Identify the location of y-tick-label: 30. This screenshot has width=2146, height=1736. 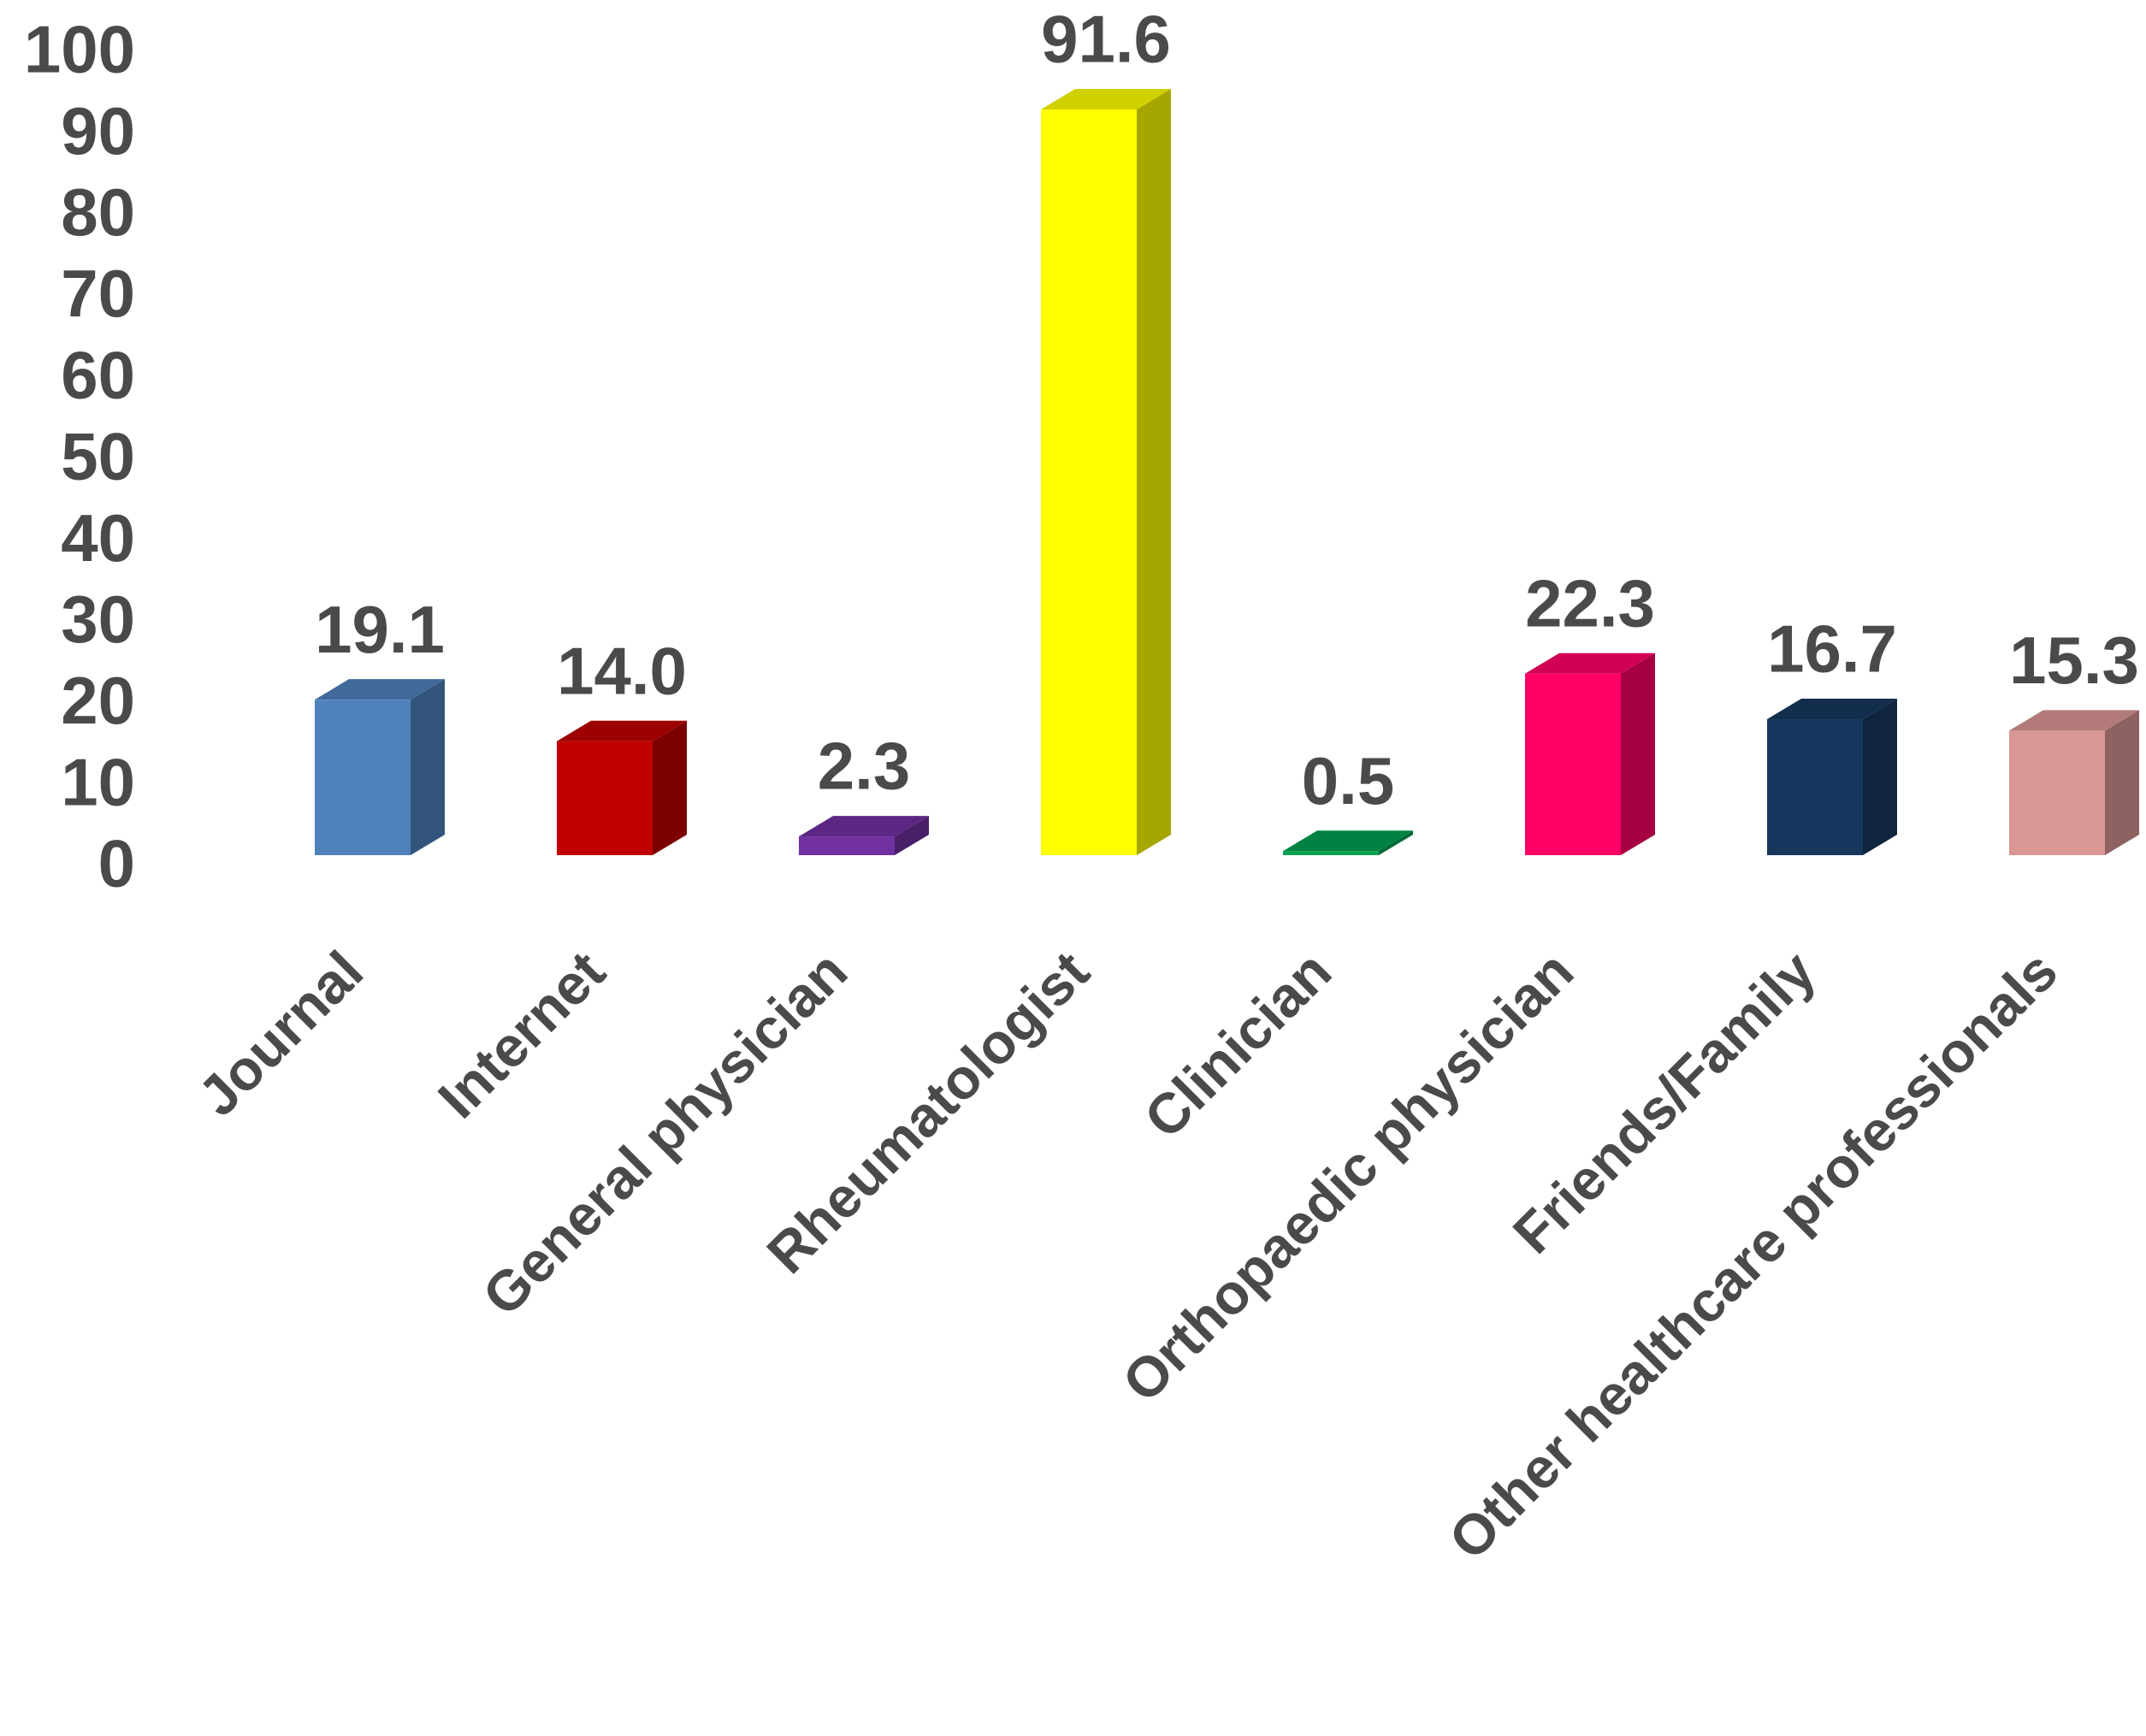
(98, 620).